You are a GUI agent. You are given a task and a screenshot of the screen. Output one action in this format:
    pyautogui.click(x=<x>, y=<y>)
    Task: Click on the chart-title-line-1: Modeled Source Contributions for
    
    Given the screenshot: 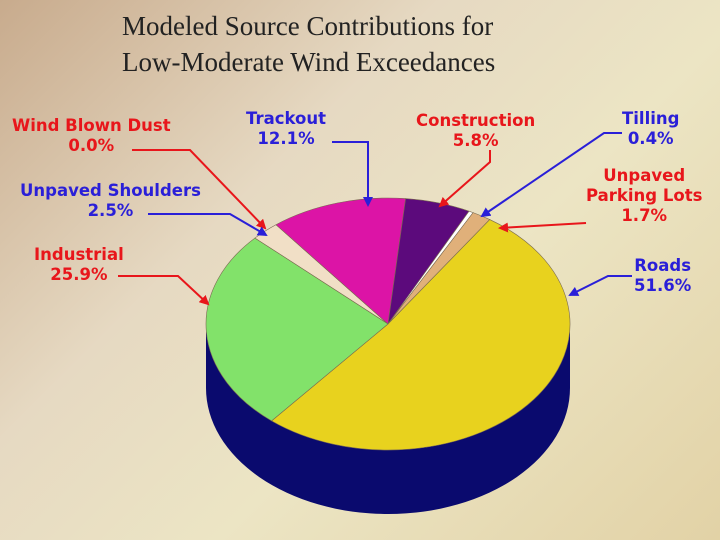 What is the action you would take?
    pyautogui.click(x=308, y=26)
    